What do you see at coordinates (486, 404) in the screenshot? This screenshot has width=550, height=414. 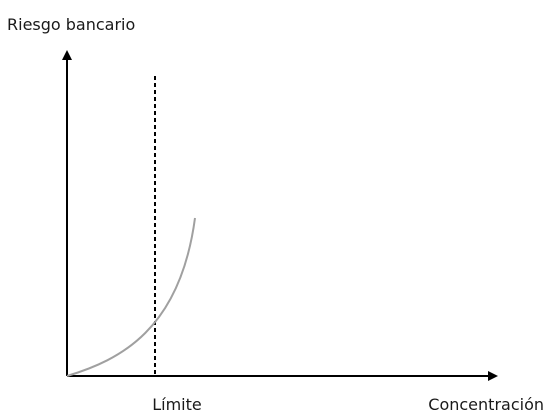 I see `x-axis-label: Concentración` at bounding box center [486, 404].